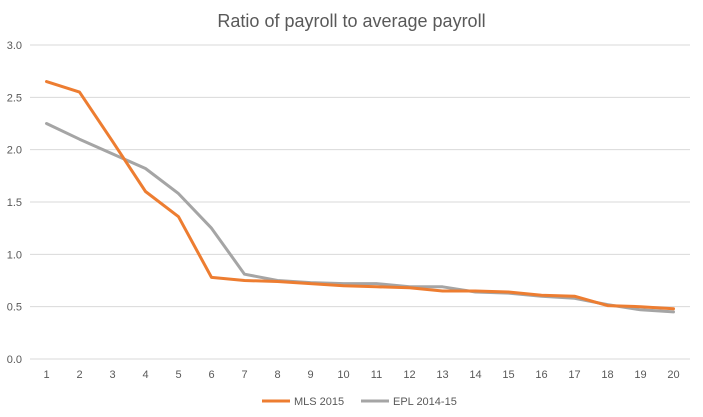 This screenshot has height=417, width=703. What do you see at coordinates (607, 375) in the screenshot?
I see `x-tick-label: 18` at bounding box center [607, 375].